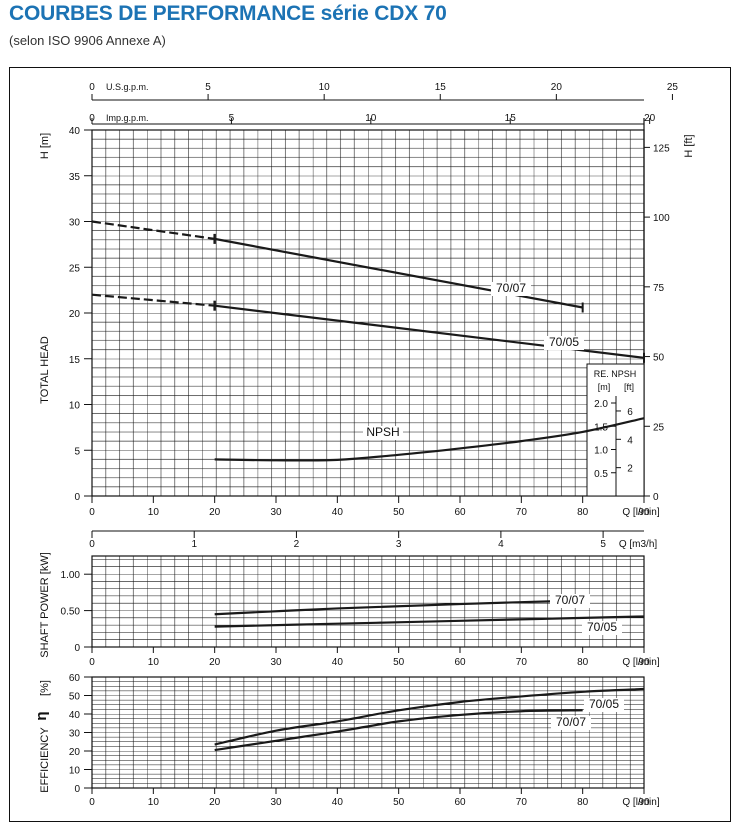 The width and height of the screenshot is (736, 827). What do you see at coordinates (398, 607) in the screenshot?
I see `power-curve-70/07` at bounding box center [398, 607].